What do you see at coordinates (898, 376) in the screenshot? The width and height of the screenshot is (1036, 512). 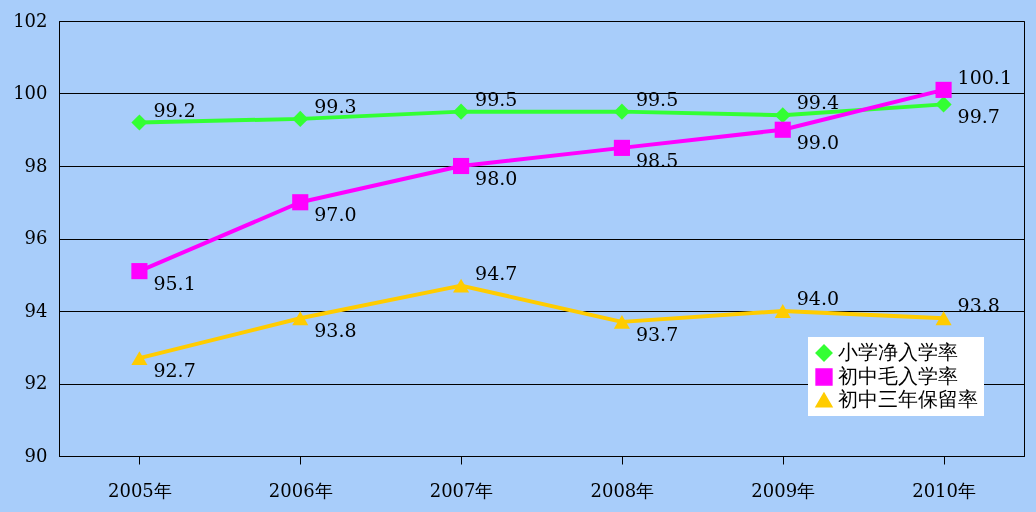 I see `legend-label: 初中毛入学率` at bounding box center [898, 376].